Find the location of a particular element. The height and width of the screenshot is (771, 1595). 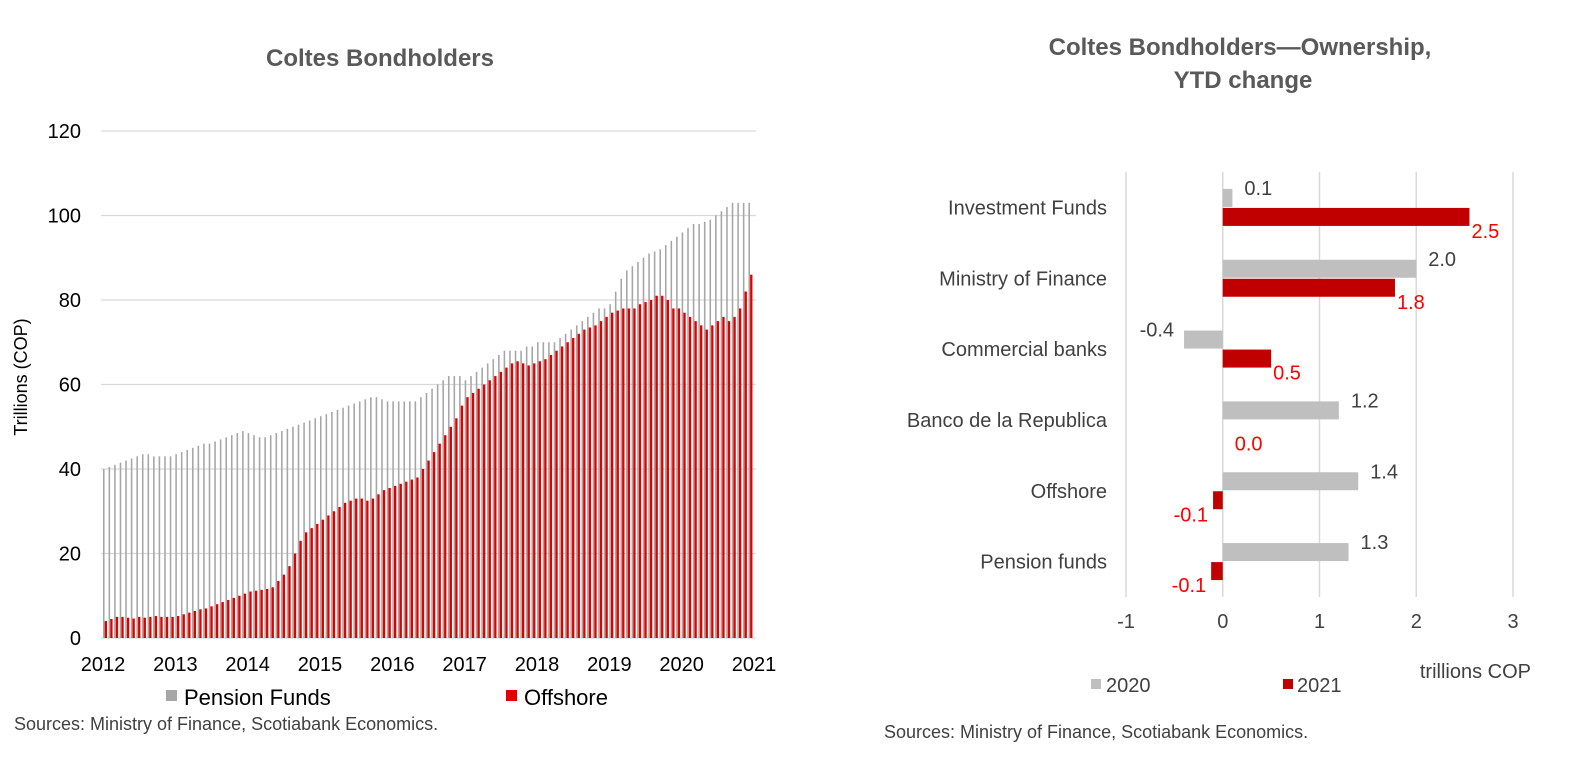

chart-title: Coltes Bondholders is located at coordinates (380, 58).